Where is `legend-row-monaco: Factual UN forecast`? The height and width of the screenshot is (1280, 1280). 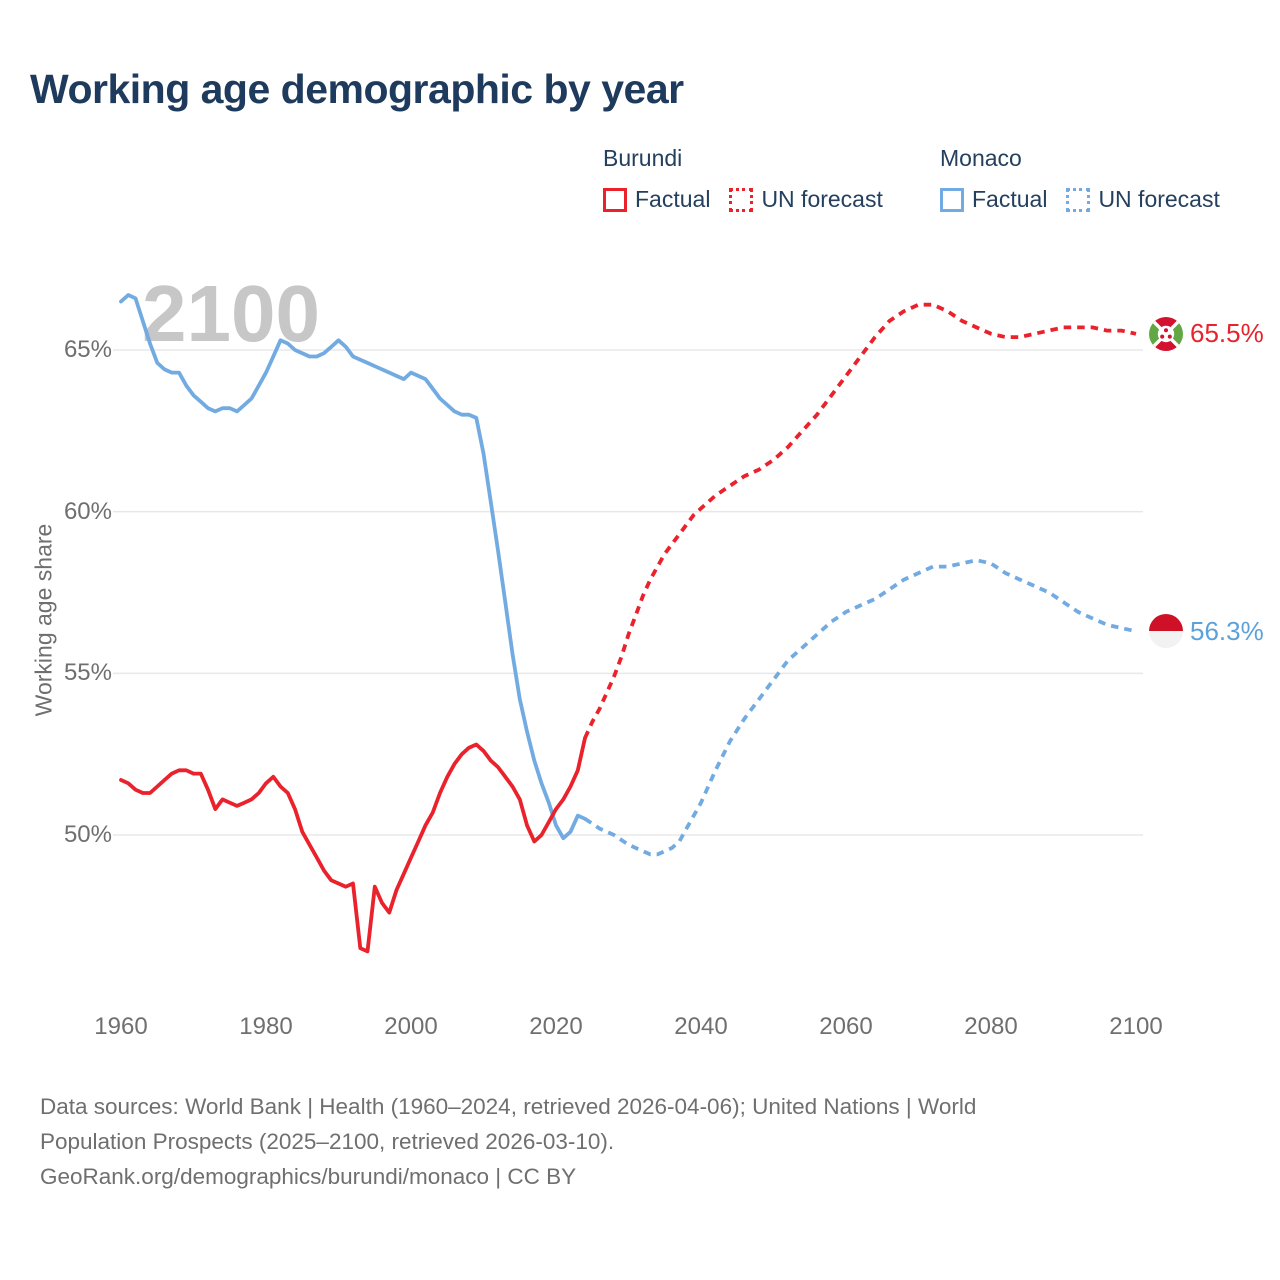 legend-row-monaco: Factual UN forecast is located at coordinates (1080, 199).